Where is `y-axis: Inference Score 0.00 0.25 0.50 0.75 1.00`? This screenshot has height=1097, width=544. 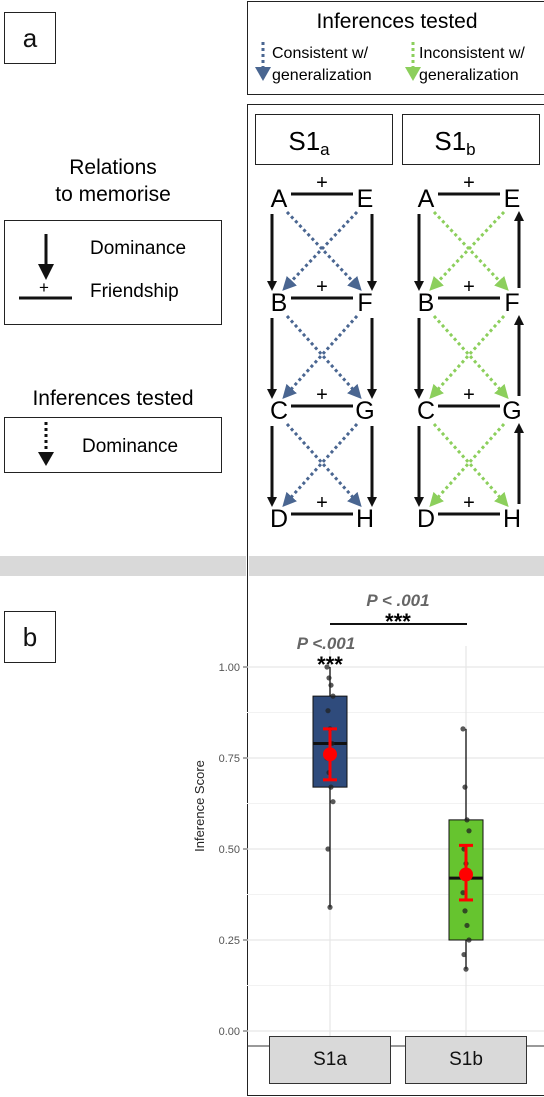
y-axis: Inference Score 0.00 0.25 0.50 0.75 1.00 is located at coordinates (219, 850).